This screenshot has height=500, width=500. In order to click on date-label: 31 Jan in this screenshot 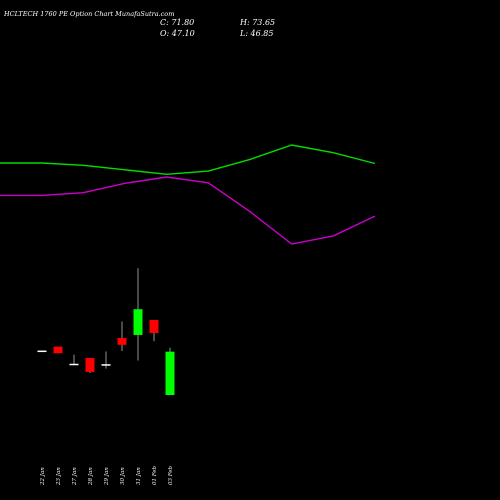, I will do `click(139, 476)`.